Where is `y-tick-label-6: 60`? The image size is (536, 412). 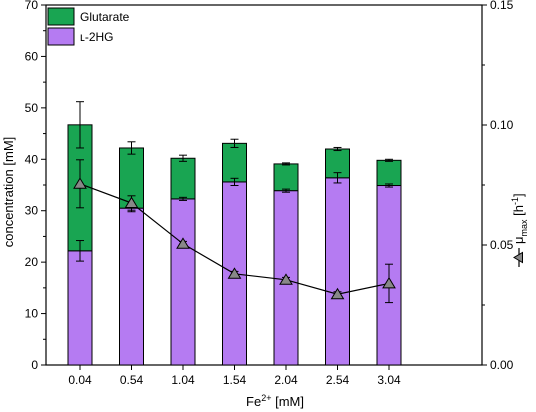 y-tick-label-6: 60 is located at coordinates (32, 56).